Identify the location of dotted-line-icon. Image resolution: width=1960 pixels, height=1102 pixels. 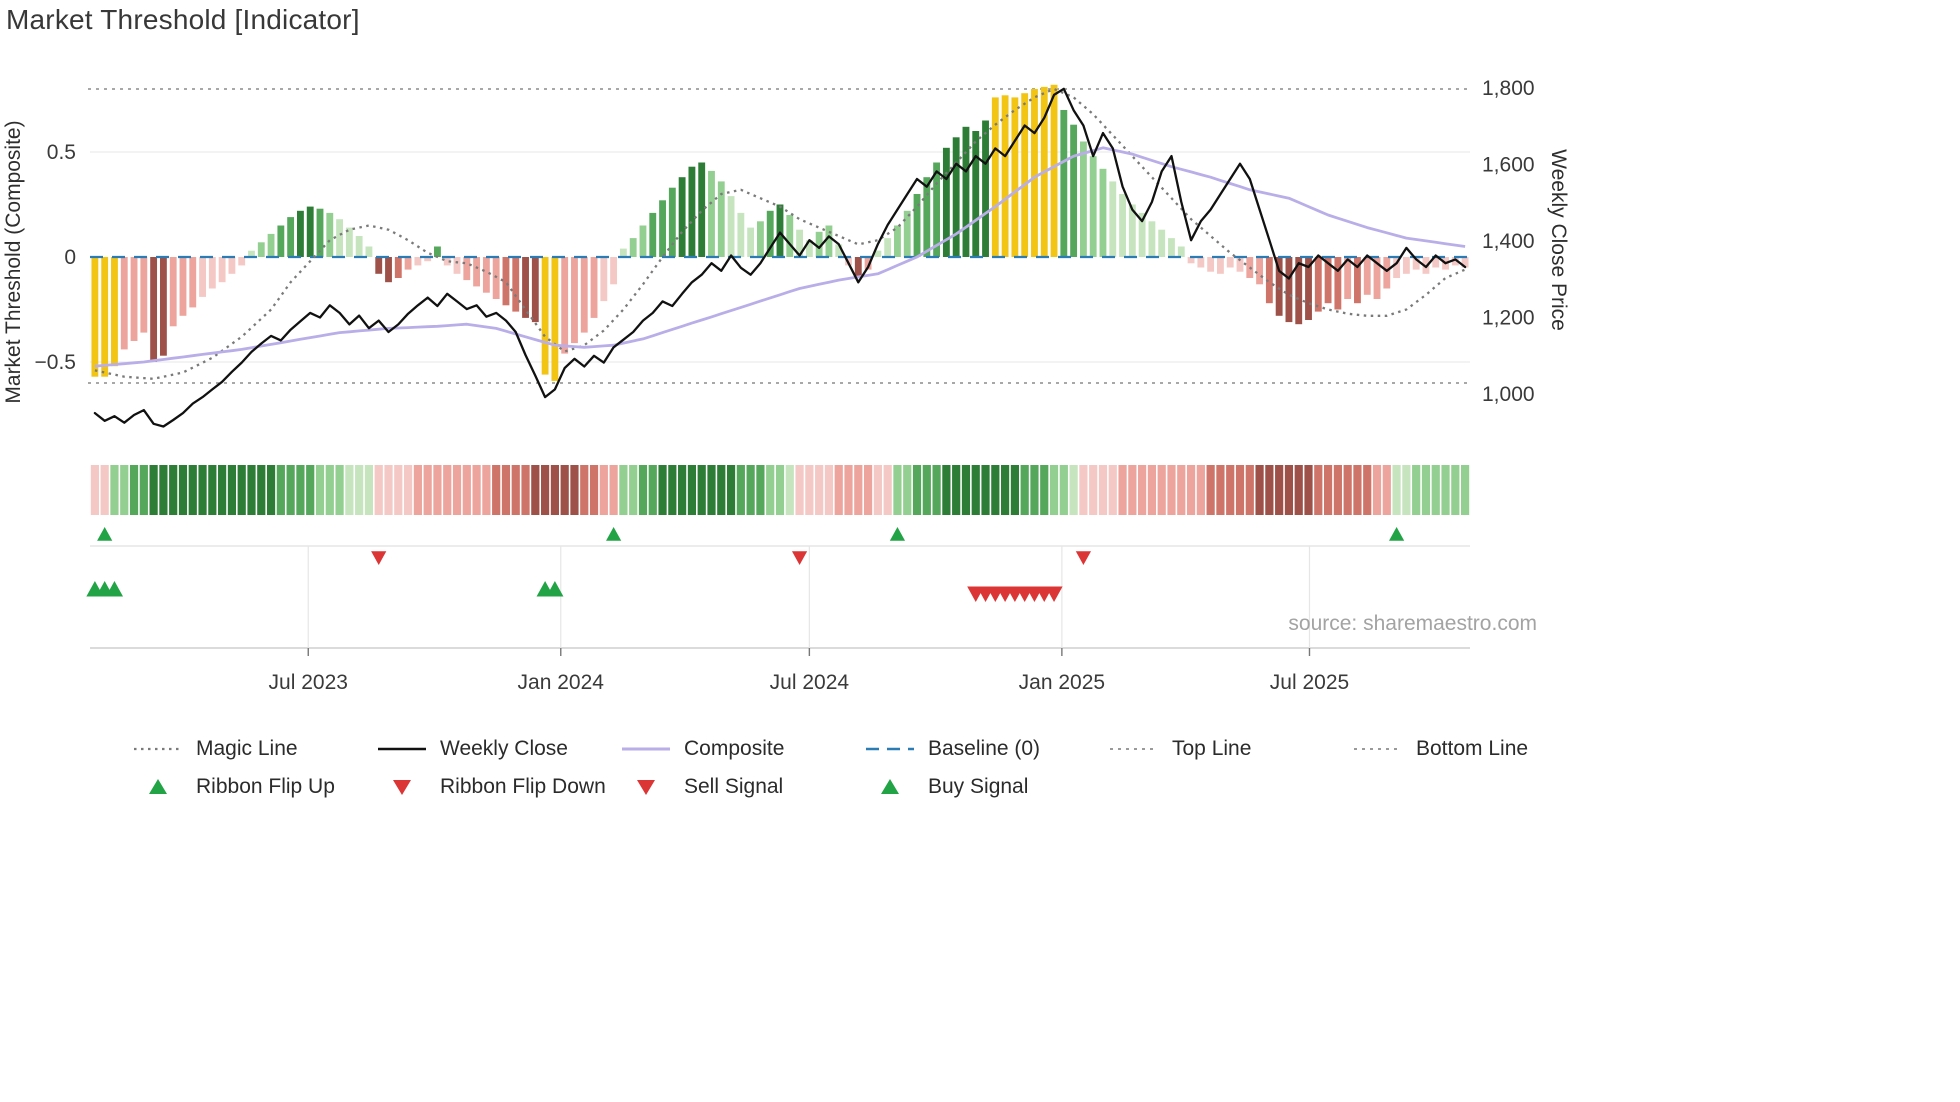
(158, 749).